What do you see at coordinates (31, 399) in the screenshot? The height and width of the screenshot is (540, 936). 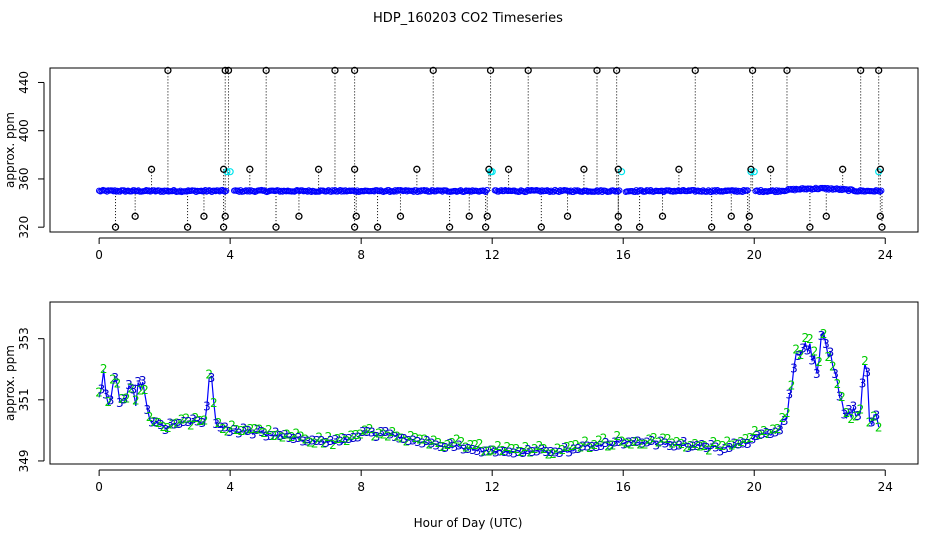 I see `hourly-profile-y-axis: 349 351 353` at bounding box center [31, 399].